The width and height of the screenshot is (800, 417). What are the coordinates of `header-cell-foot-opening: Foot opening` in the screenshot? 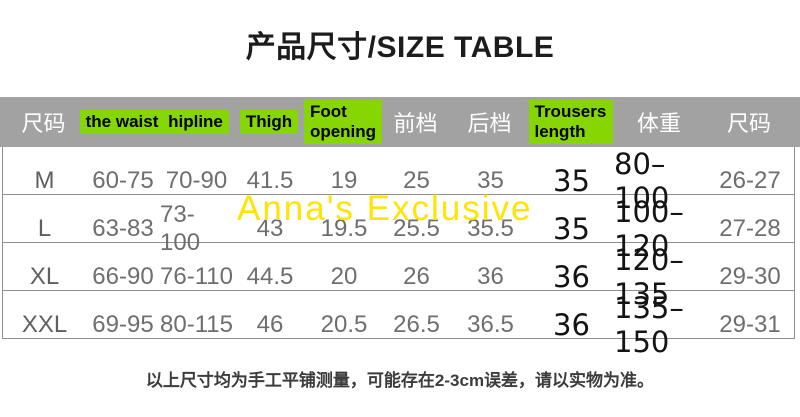 It's located at (343, 122).